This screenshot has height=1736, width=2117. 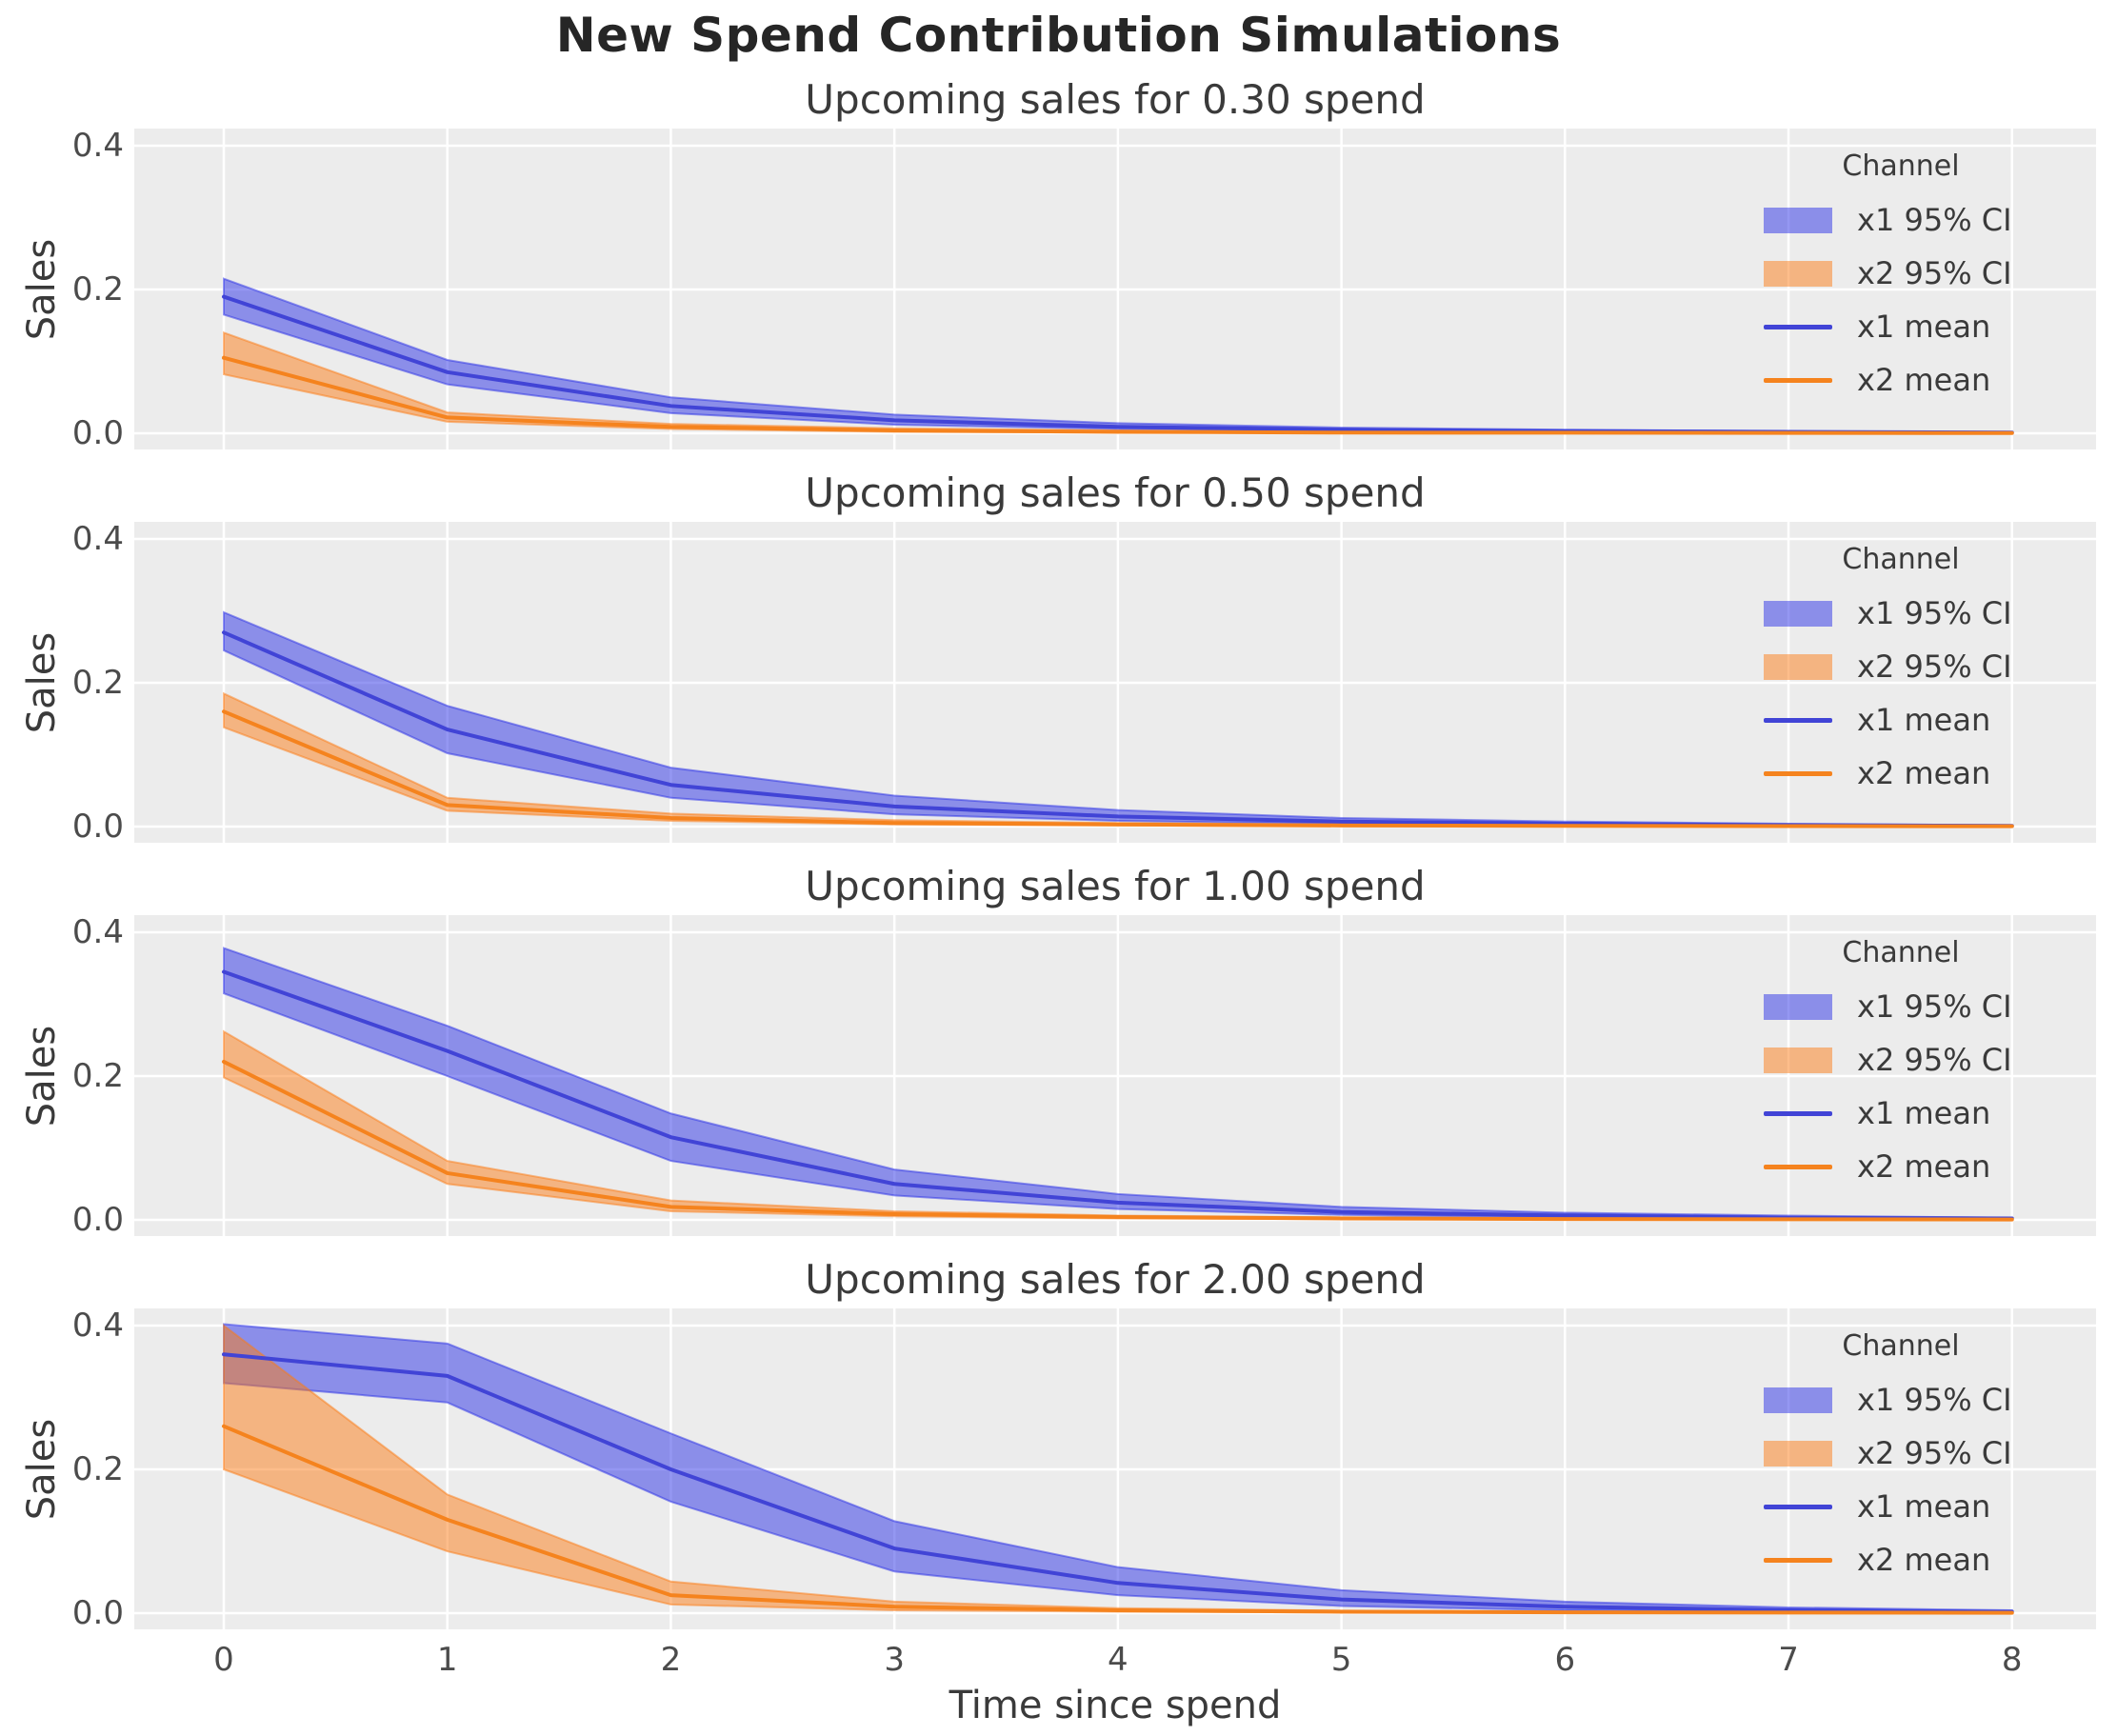 I want to click on x-tick-label: 5, so click(x=1341, y=1660).